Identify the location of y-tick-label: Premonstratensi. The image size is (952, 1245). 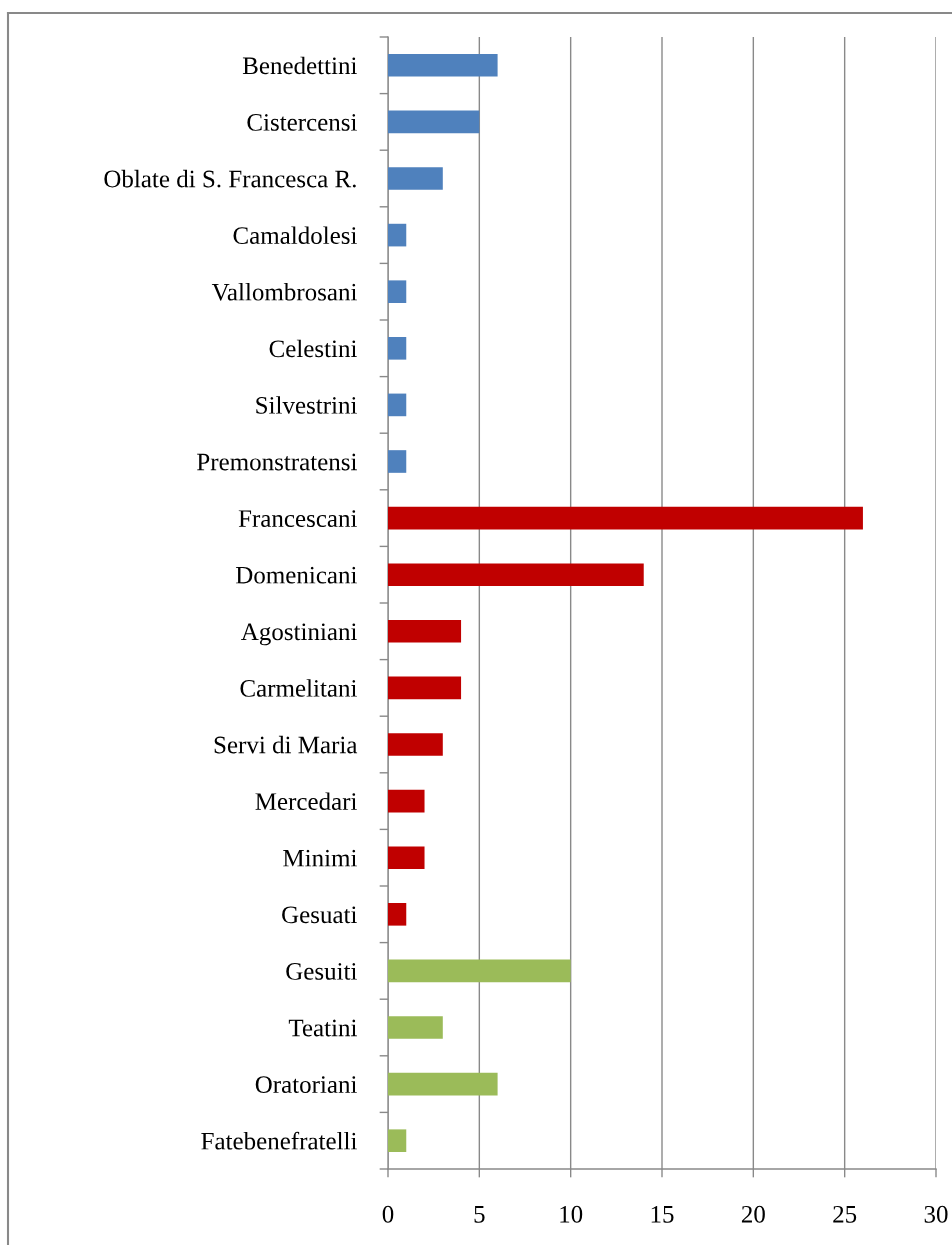
(277, 462).